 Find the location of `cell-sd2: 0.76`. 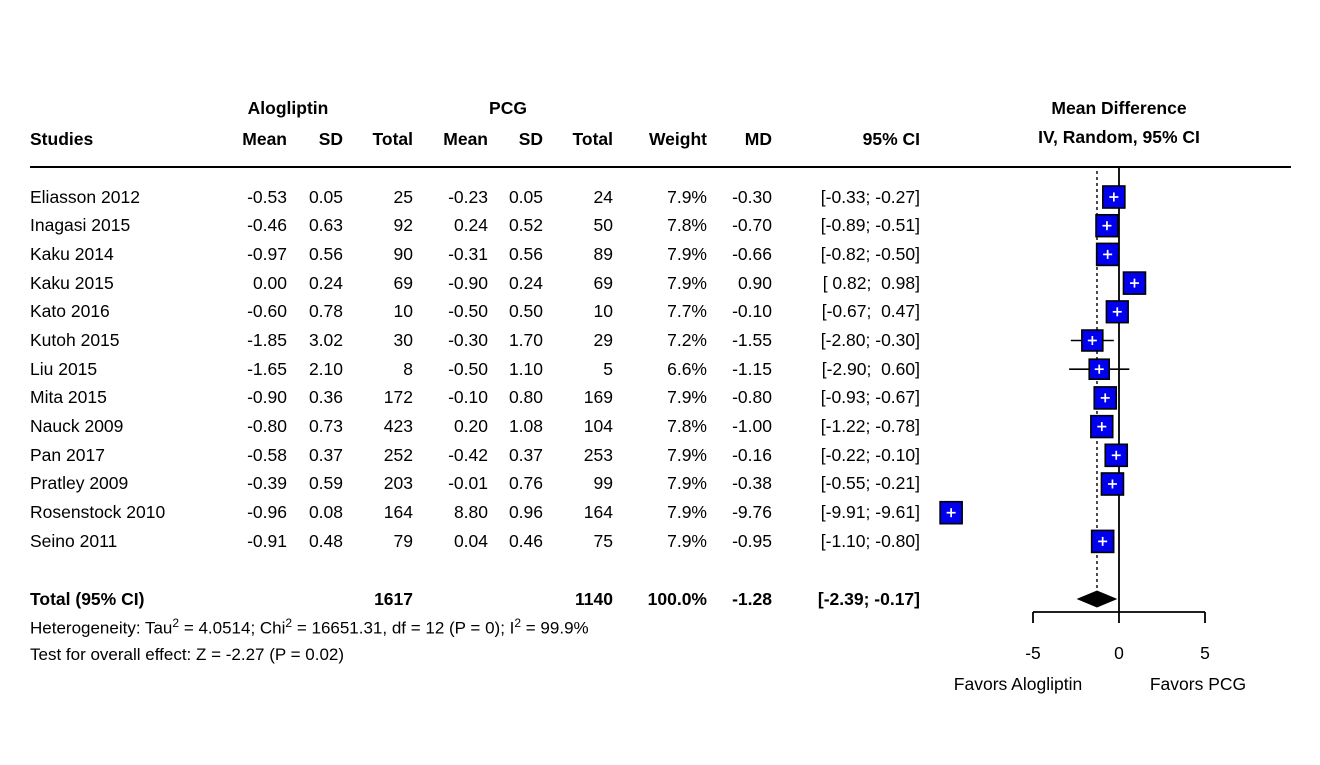

cell-sd2: 0.76 is located at coordinates (525, 483).